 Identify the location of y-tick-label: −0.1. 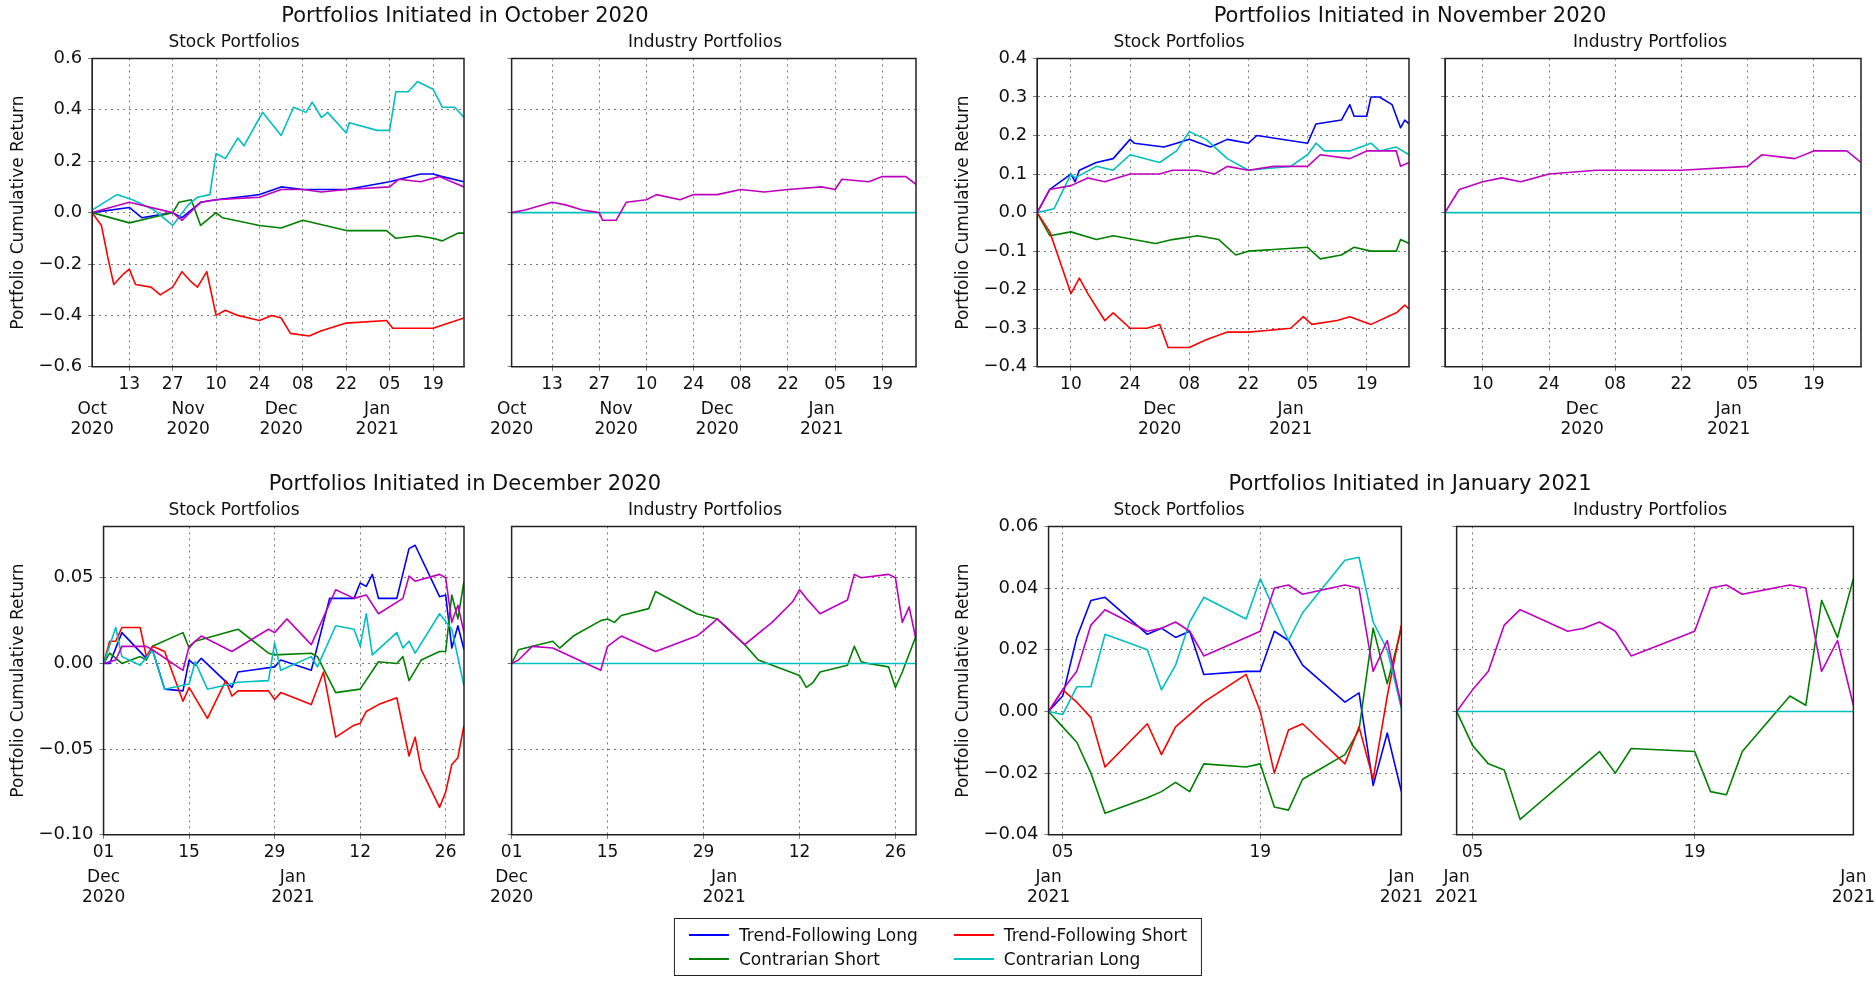
(1005, 249).